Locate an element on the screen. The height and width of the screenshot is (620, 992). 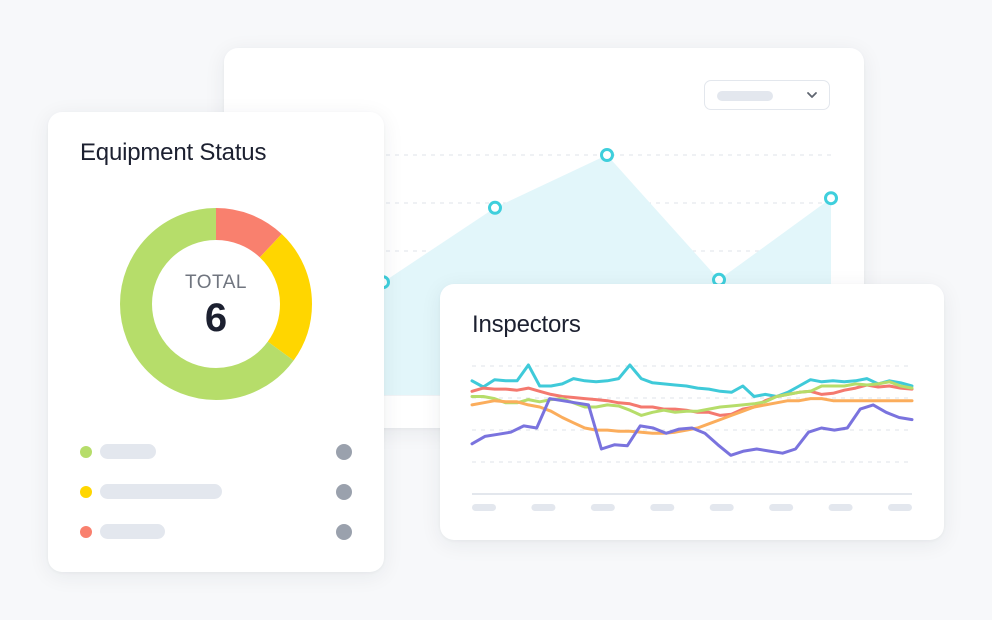
donut-segment-green is located at coordinates (216, 304).